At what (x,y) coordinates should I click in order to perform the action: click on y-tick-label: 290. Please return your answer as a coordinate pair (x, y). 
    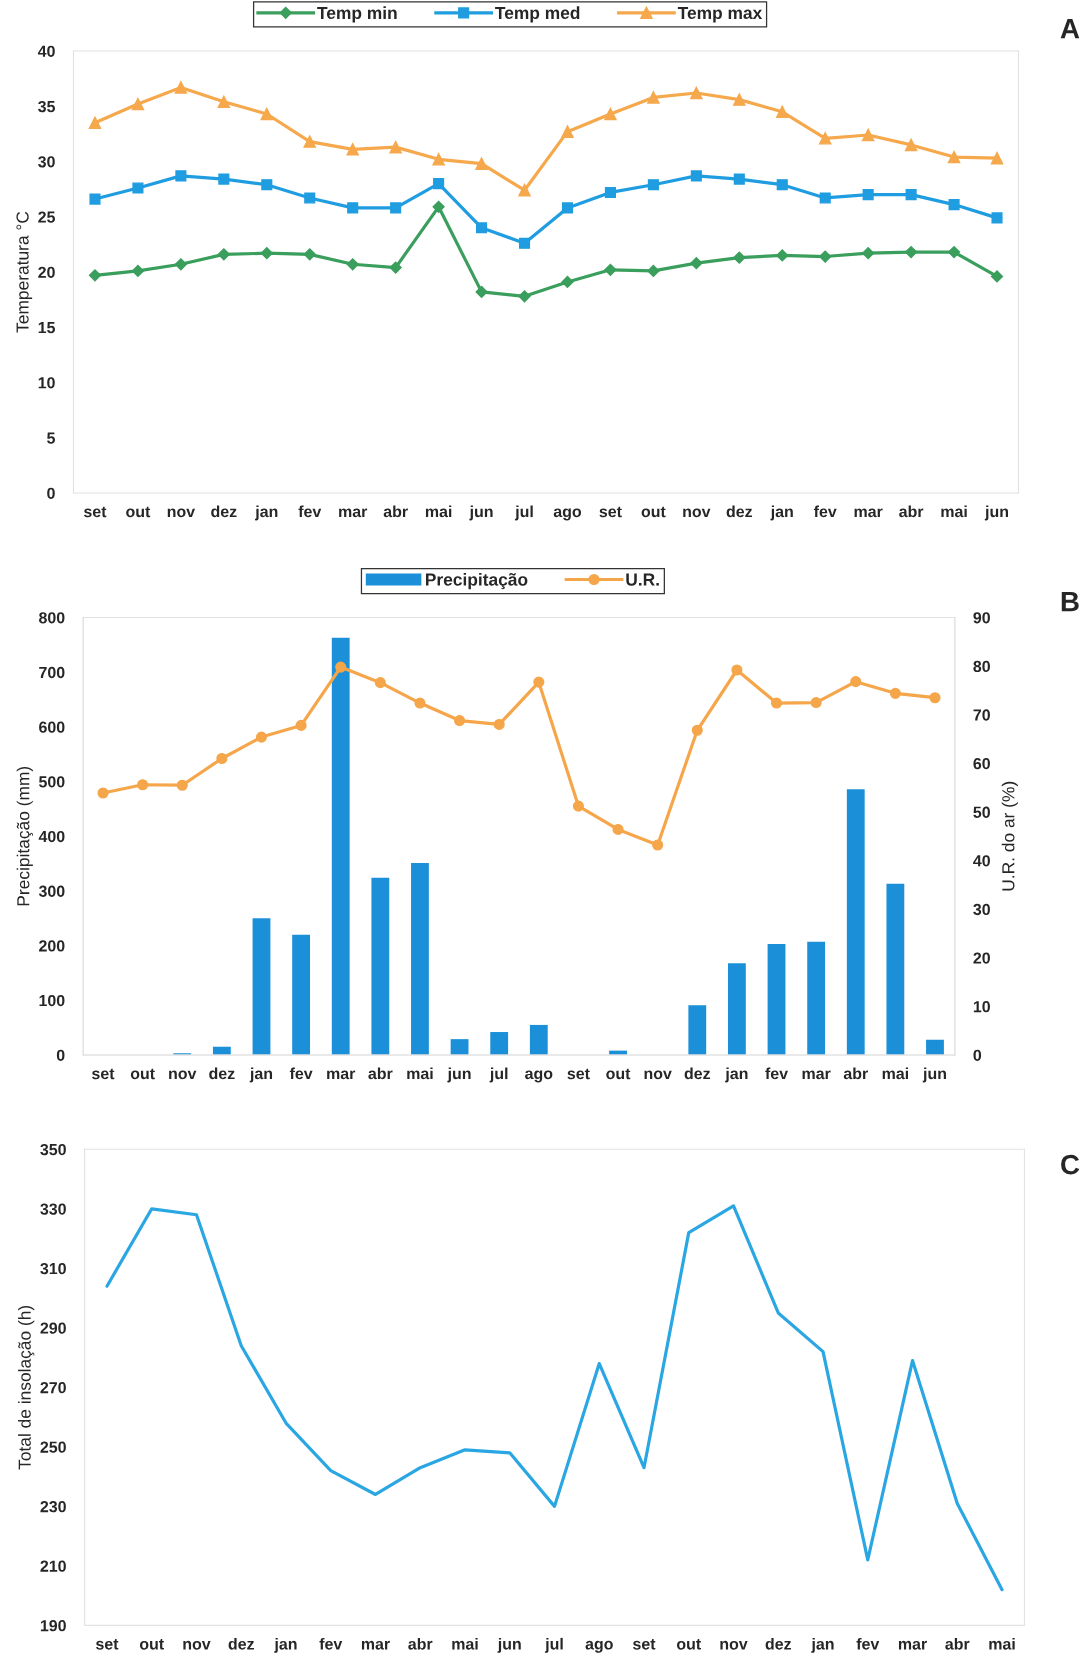
    Looking at the image, I should click on (53, 1328).